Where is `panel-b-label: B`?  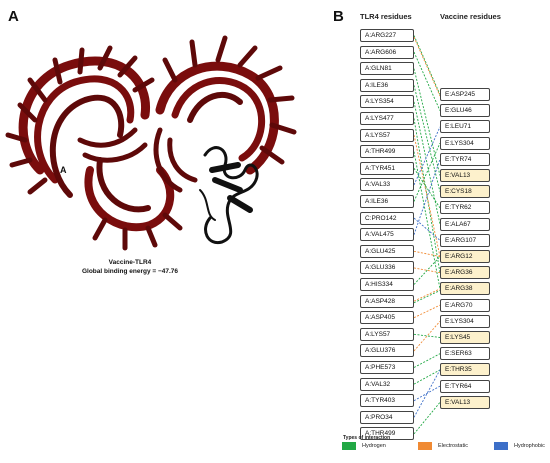
panel-b-label: B is located at coordinates (338, 16).